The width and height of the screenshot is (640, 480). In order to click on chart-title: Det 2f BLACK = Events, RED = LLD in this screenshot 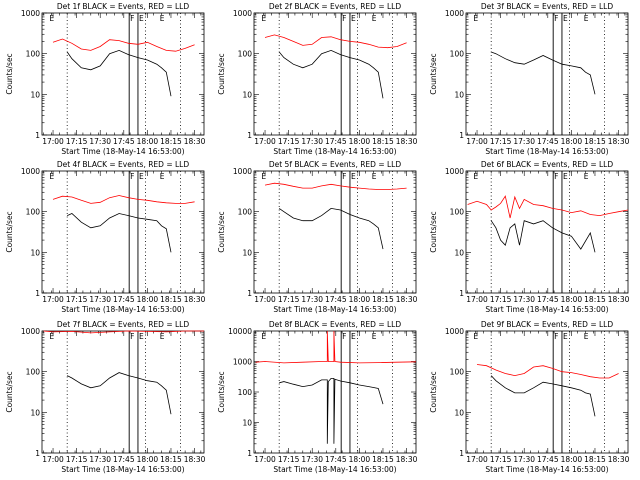, I will do `click(335, 6)`.